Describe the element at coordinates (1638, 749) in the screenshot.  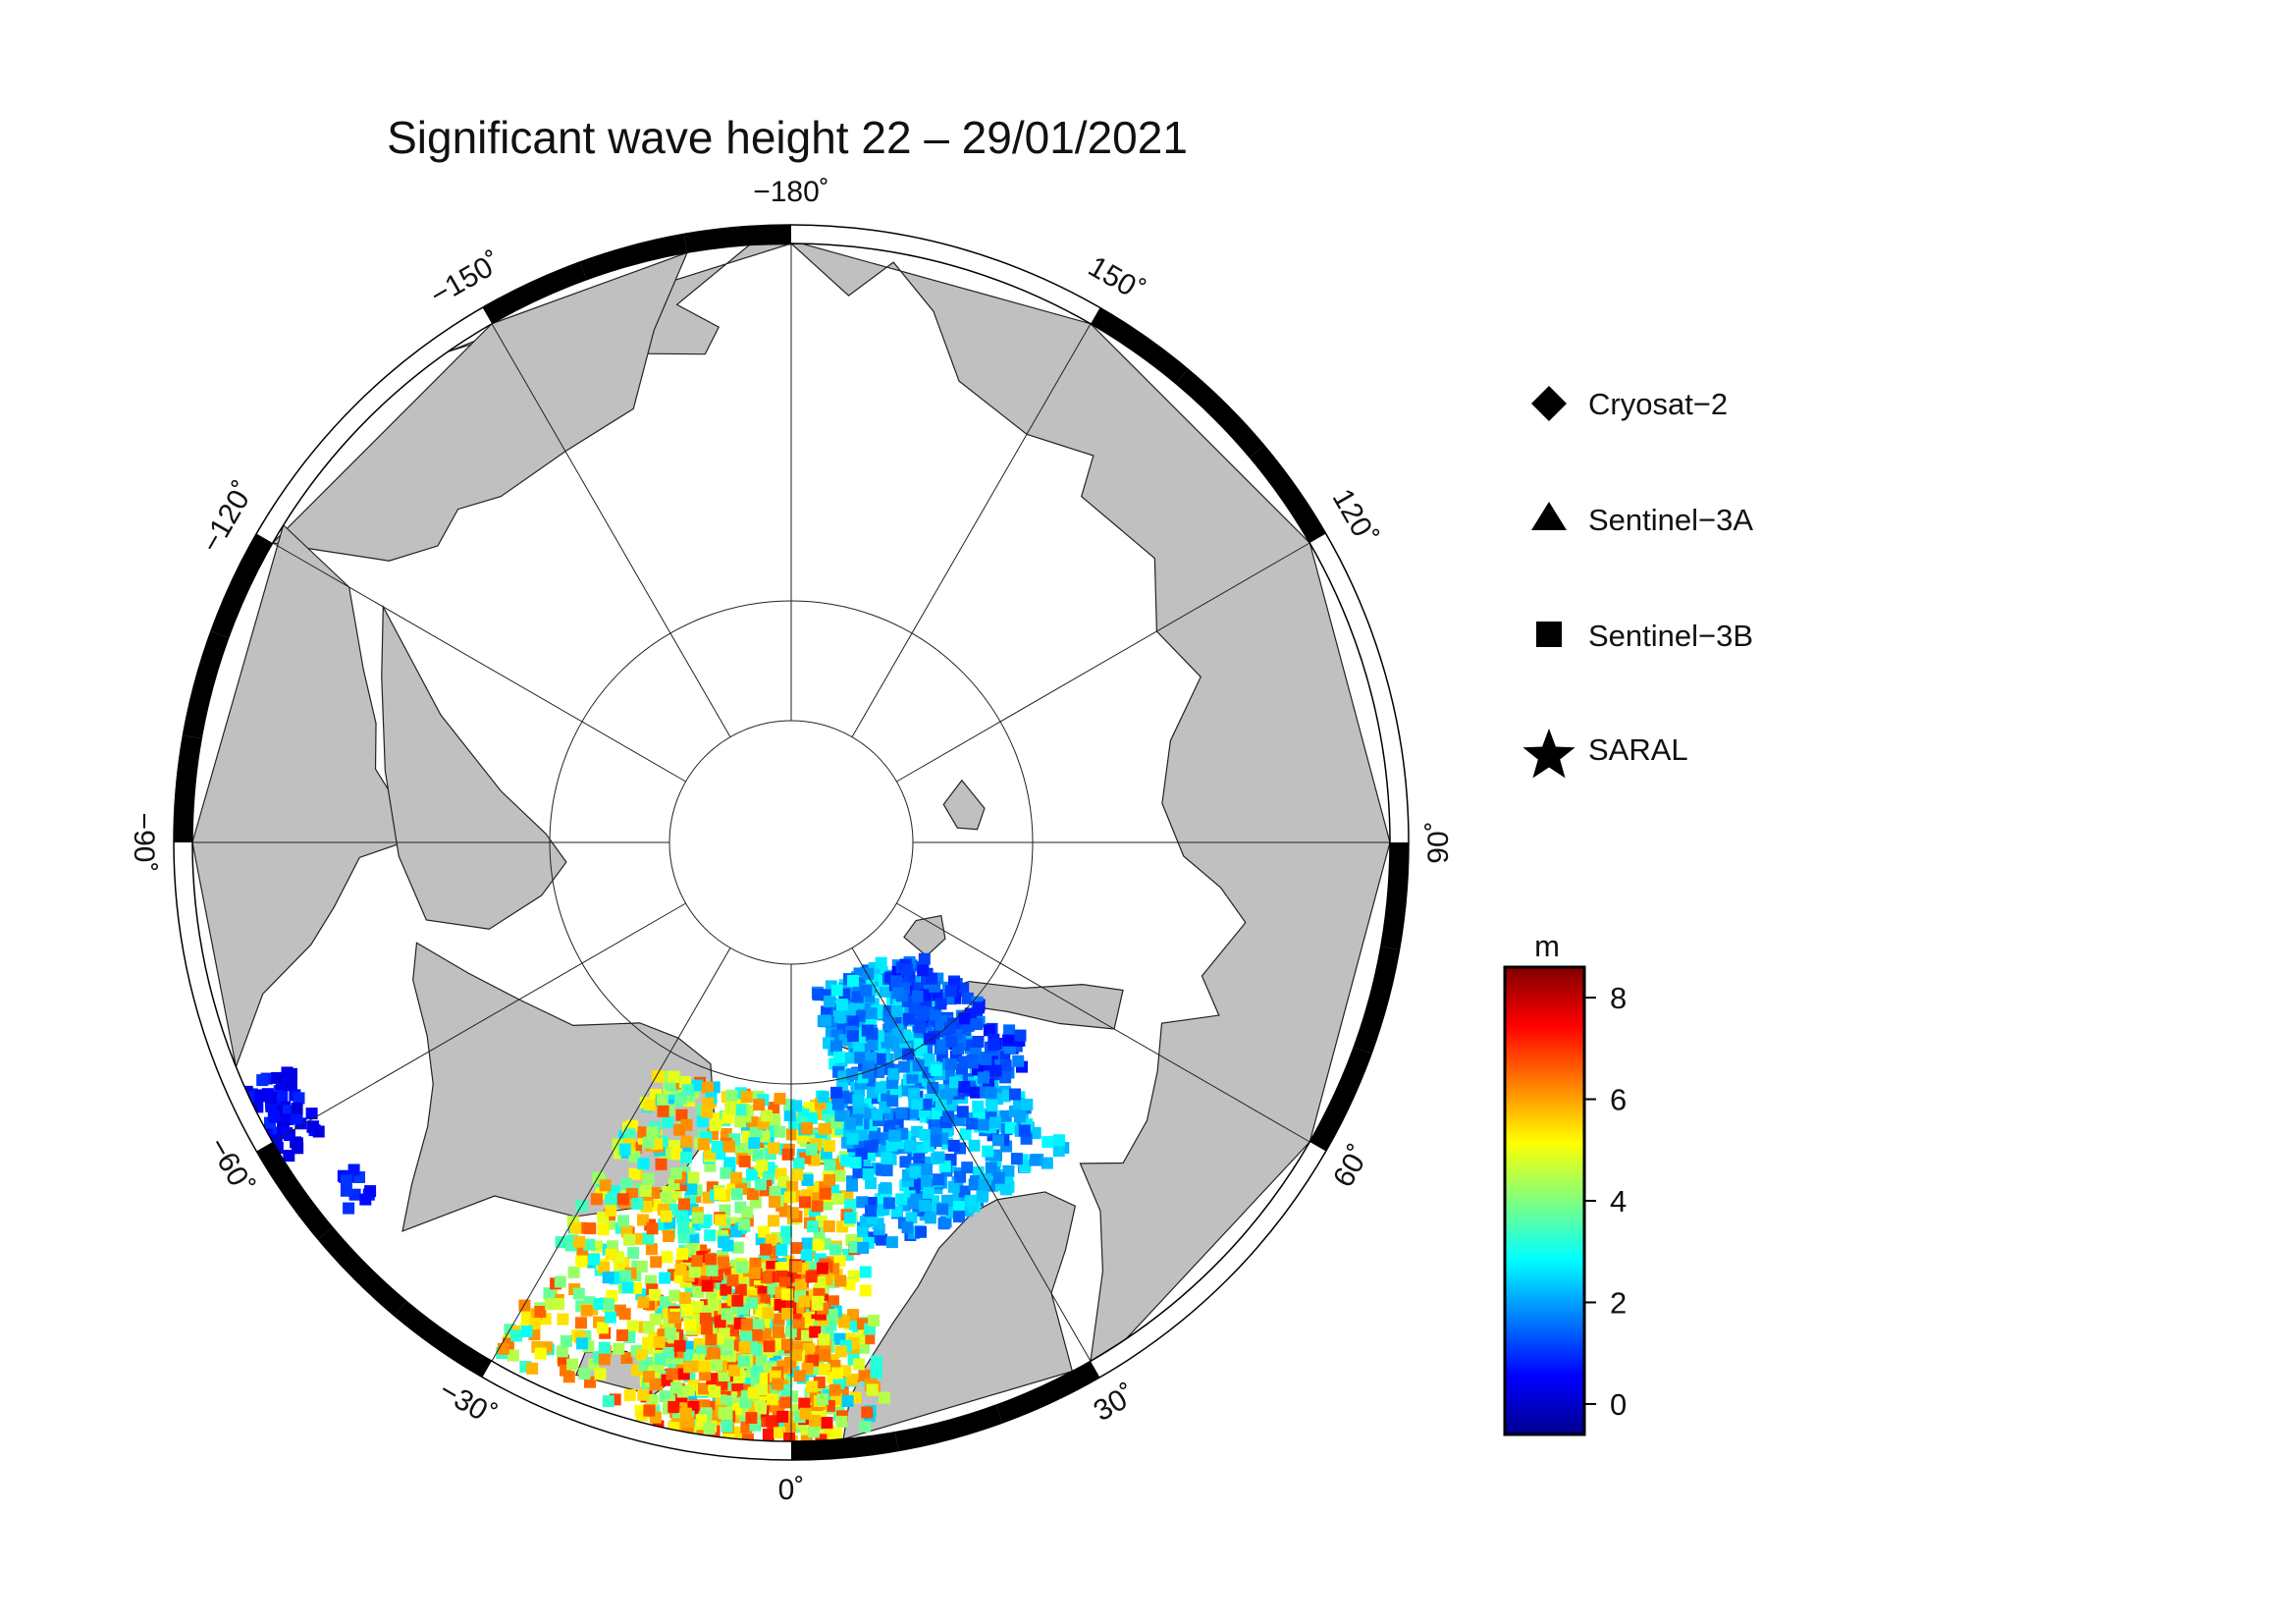
I see `legend-label-saral: SARAL` at that location.